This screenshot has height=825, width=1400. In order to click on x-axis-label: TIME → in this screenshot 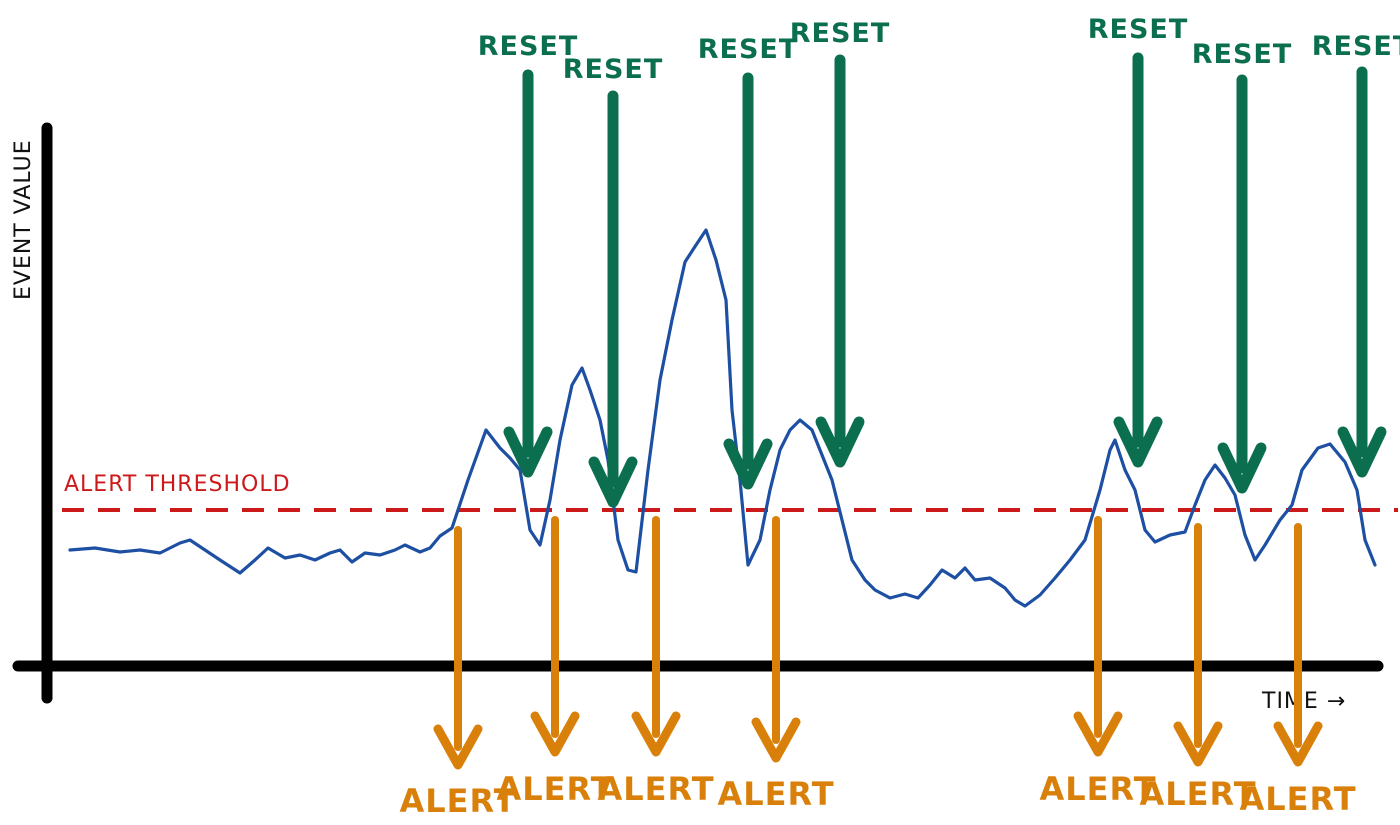, I will do `click(1303, 701)`.